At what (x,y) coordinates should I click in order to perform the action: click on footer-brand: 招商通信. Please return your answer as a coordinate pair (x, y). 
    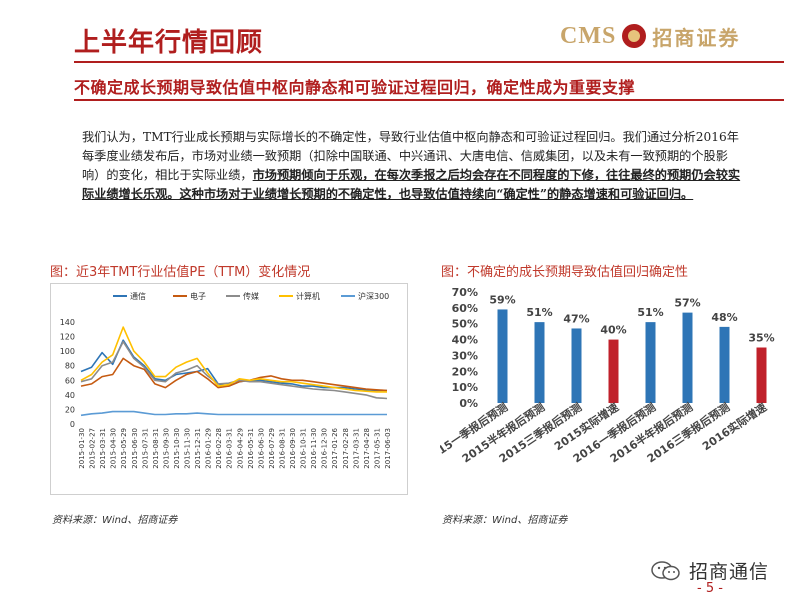
    Looking at the image, I should click on (710, 570).